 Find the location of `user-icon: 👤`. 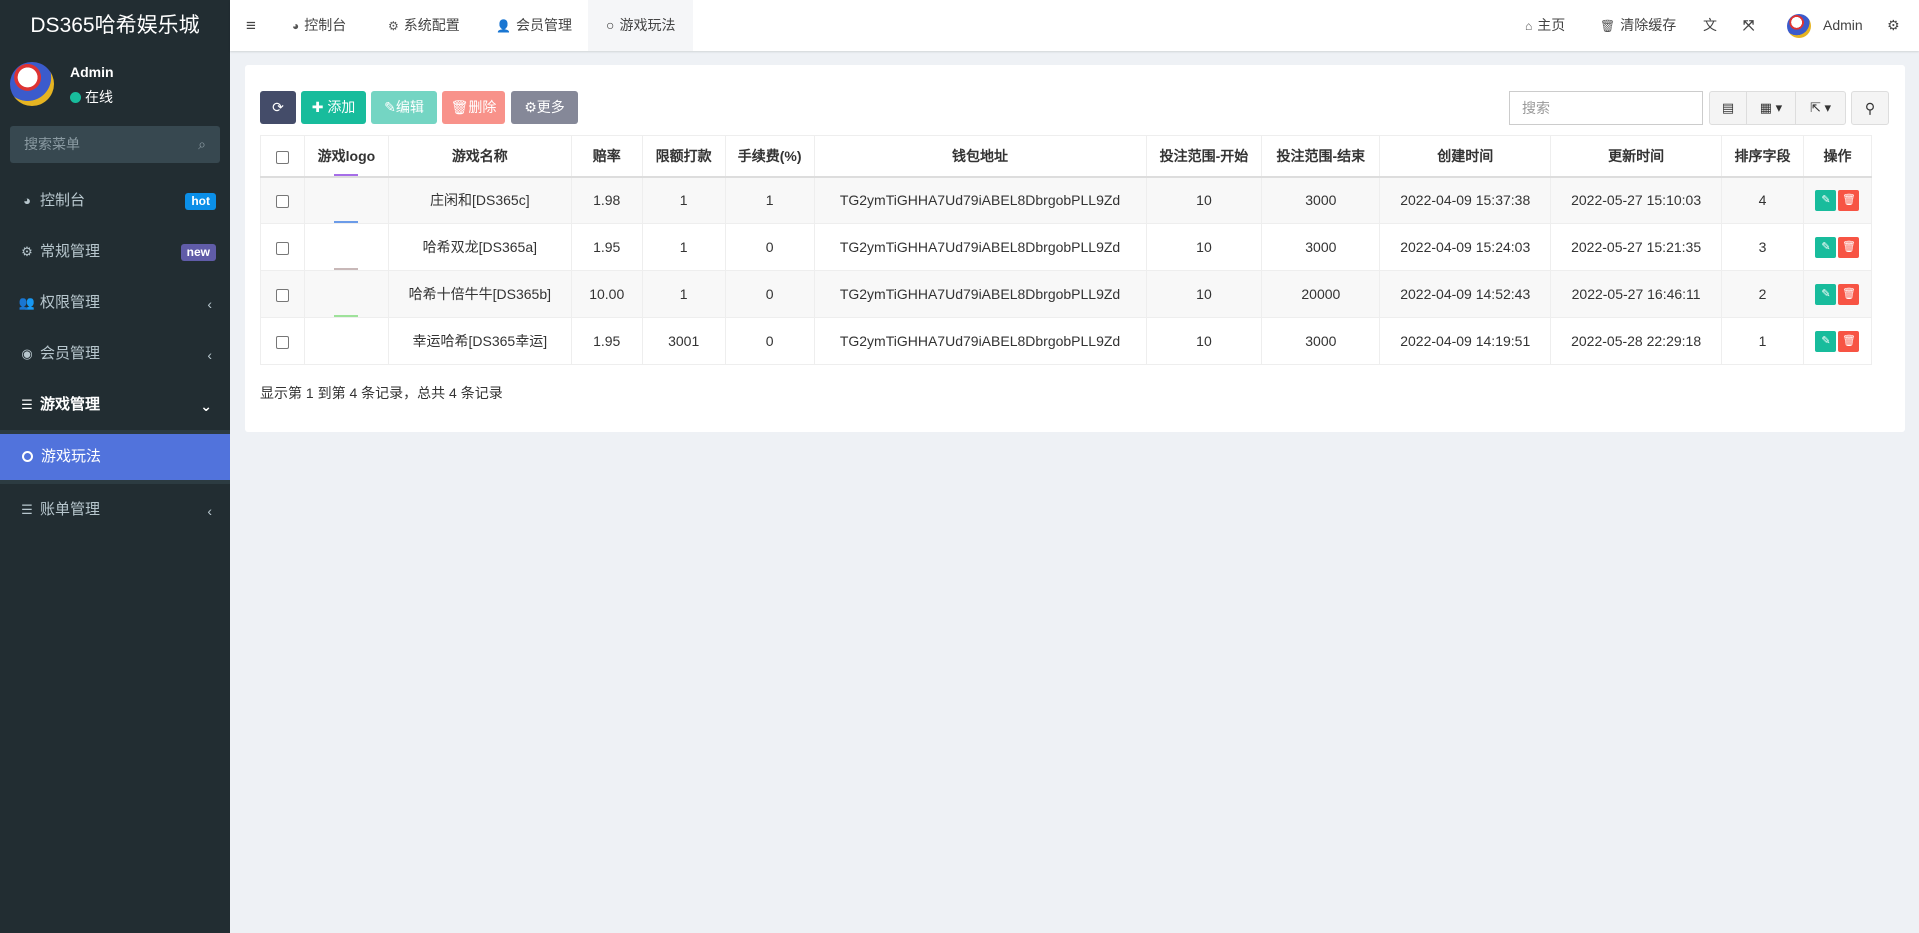

user-icon: 👤 is located at coordinates (503, 26).